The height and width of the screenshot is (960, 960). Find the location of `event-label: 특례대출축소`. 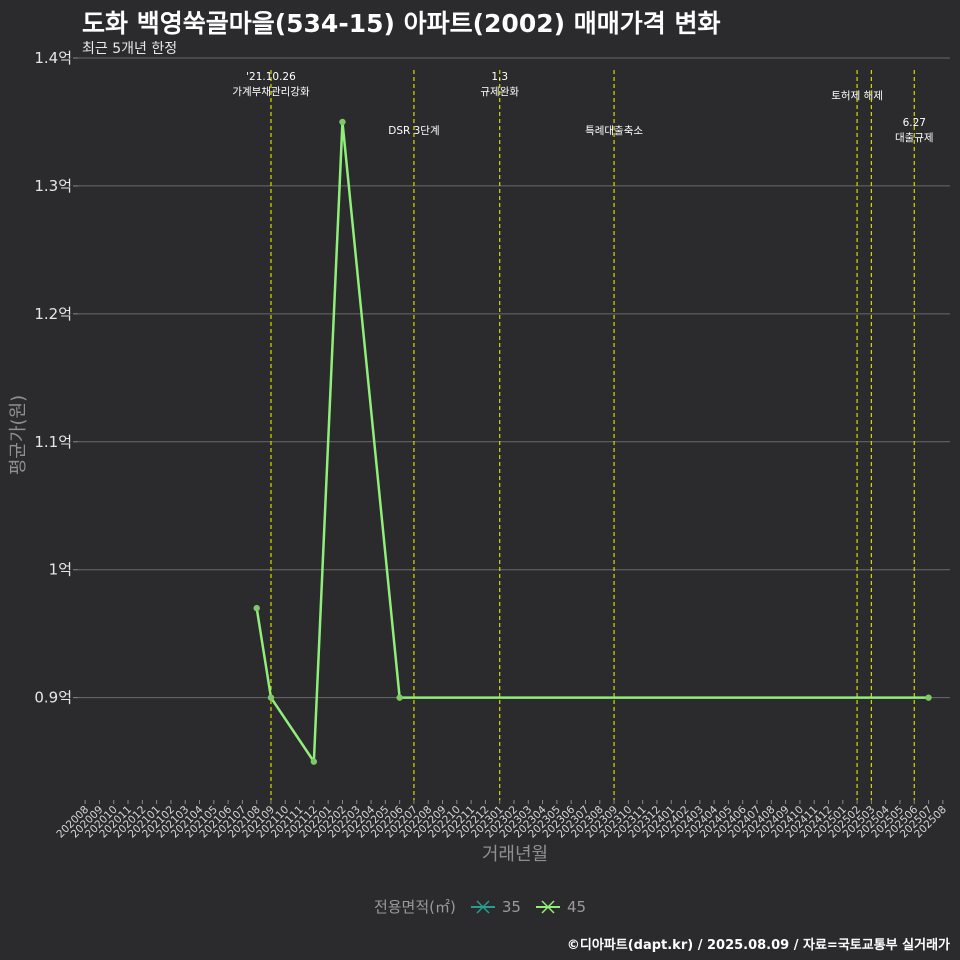

event-label: 특례대출축소 is located at coordinates (614, 131).